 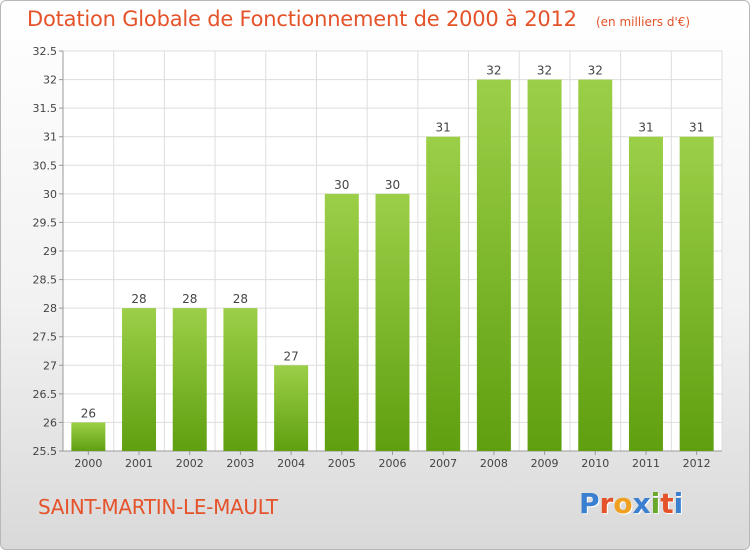 What do you see at coordinates (697, 463) in the screenshot?
I see `x-tick-label: 2012` at bounding box center [697, 463].